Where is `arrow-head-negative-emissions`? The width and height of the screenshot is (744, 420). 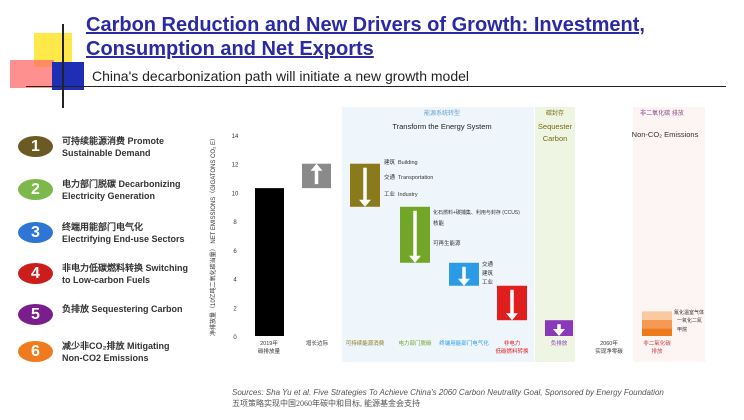 arrow-head-negative-emissions is located at coordinates (559, 332).